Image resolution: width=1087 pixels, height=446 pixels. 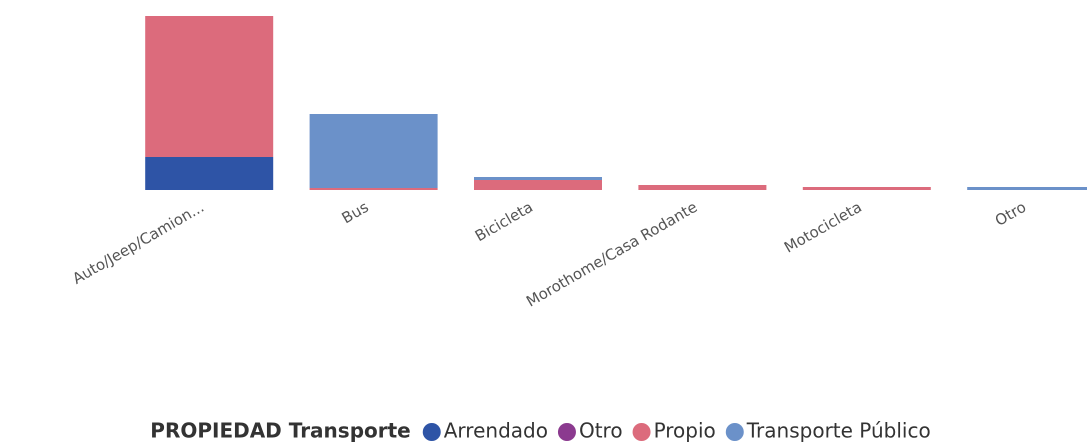 What do you see at coordinates (496, 431) in the screenshot?
I see `legend-label: Arrendado` at bounding box center [496, 431].